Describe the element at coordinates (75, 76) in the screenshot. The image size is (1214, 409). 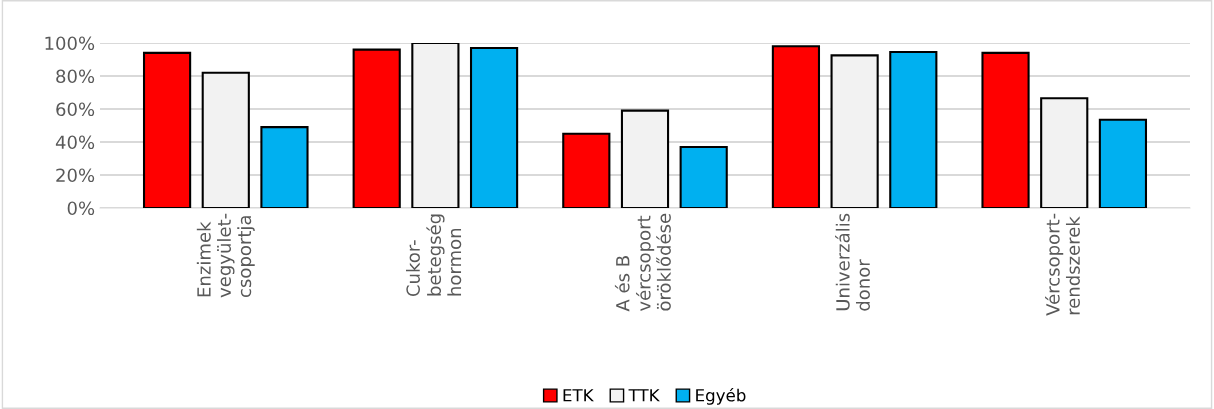
I see `y-tick-label: 80%` at that location.